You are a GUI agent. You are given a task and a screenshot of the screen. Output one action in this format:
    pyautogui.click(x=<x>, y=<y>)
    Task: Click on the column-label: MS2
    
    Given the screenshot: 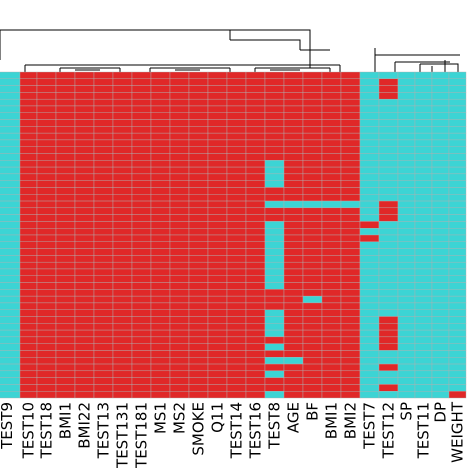 What is the action you would take?
    pyautogui.click(x=180, y=418)
    